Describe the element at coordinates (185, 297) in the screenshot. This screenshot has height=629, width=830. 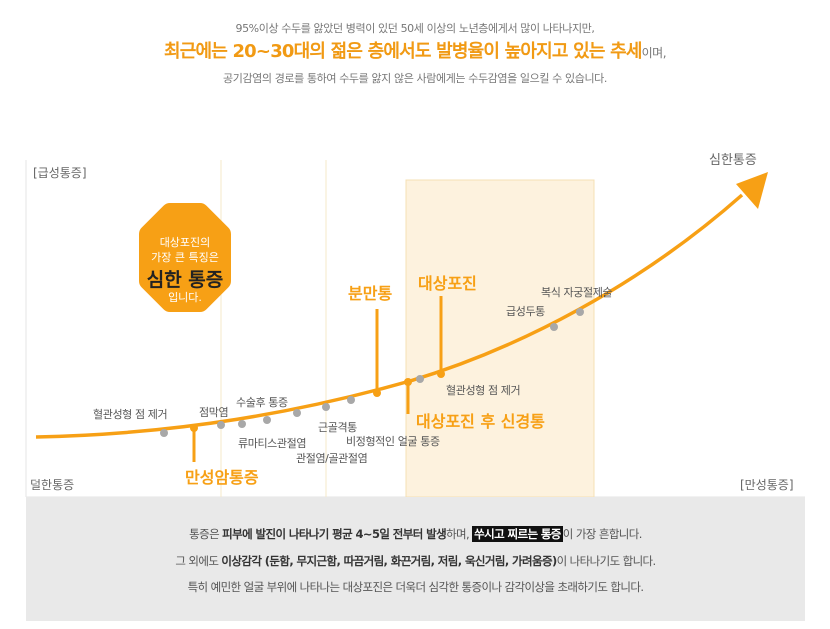
I see `badge-line-4: 입니다.` at that location.